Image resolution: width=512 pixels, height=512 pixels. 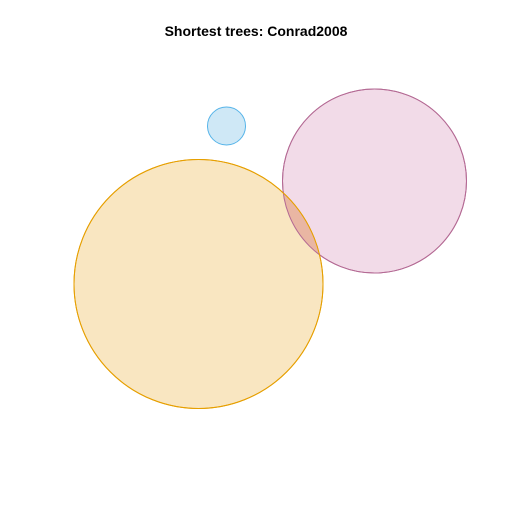 I want to click on venn-circle-small, so click(x=226, y=126).